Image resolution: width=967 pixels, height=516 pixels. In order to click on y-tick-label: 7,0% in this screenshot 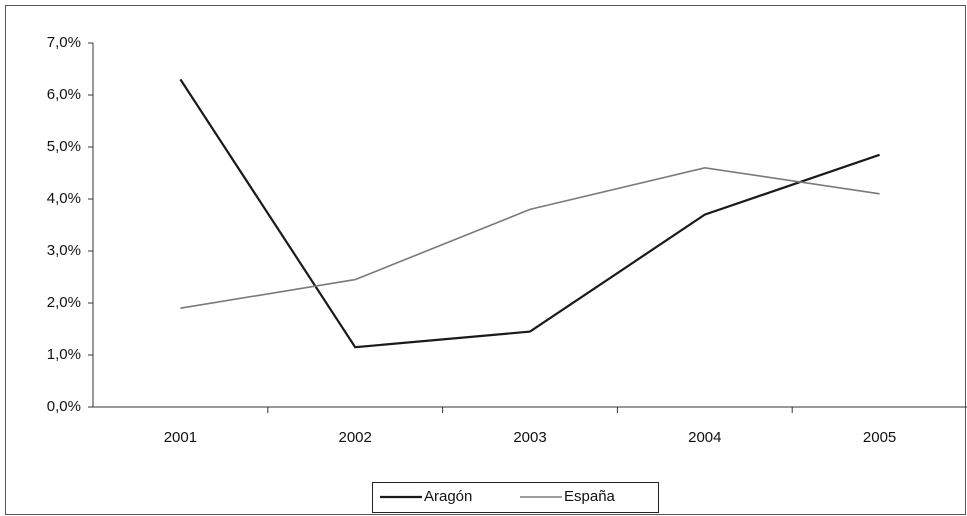, I will do `click(64, 42)`.